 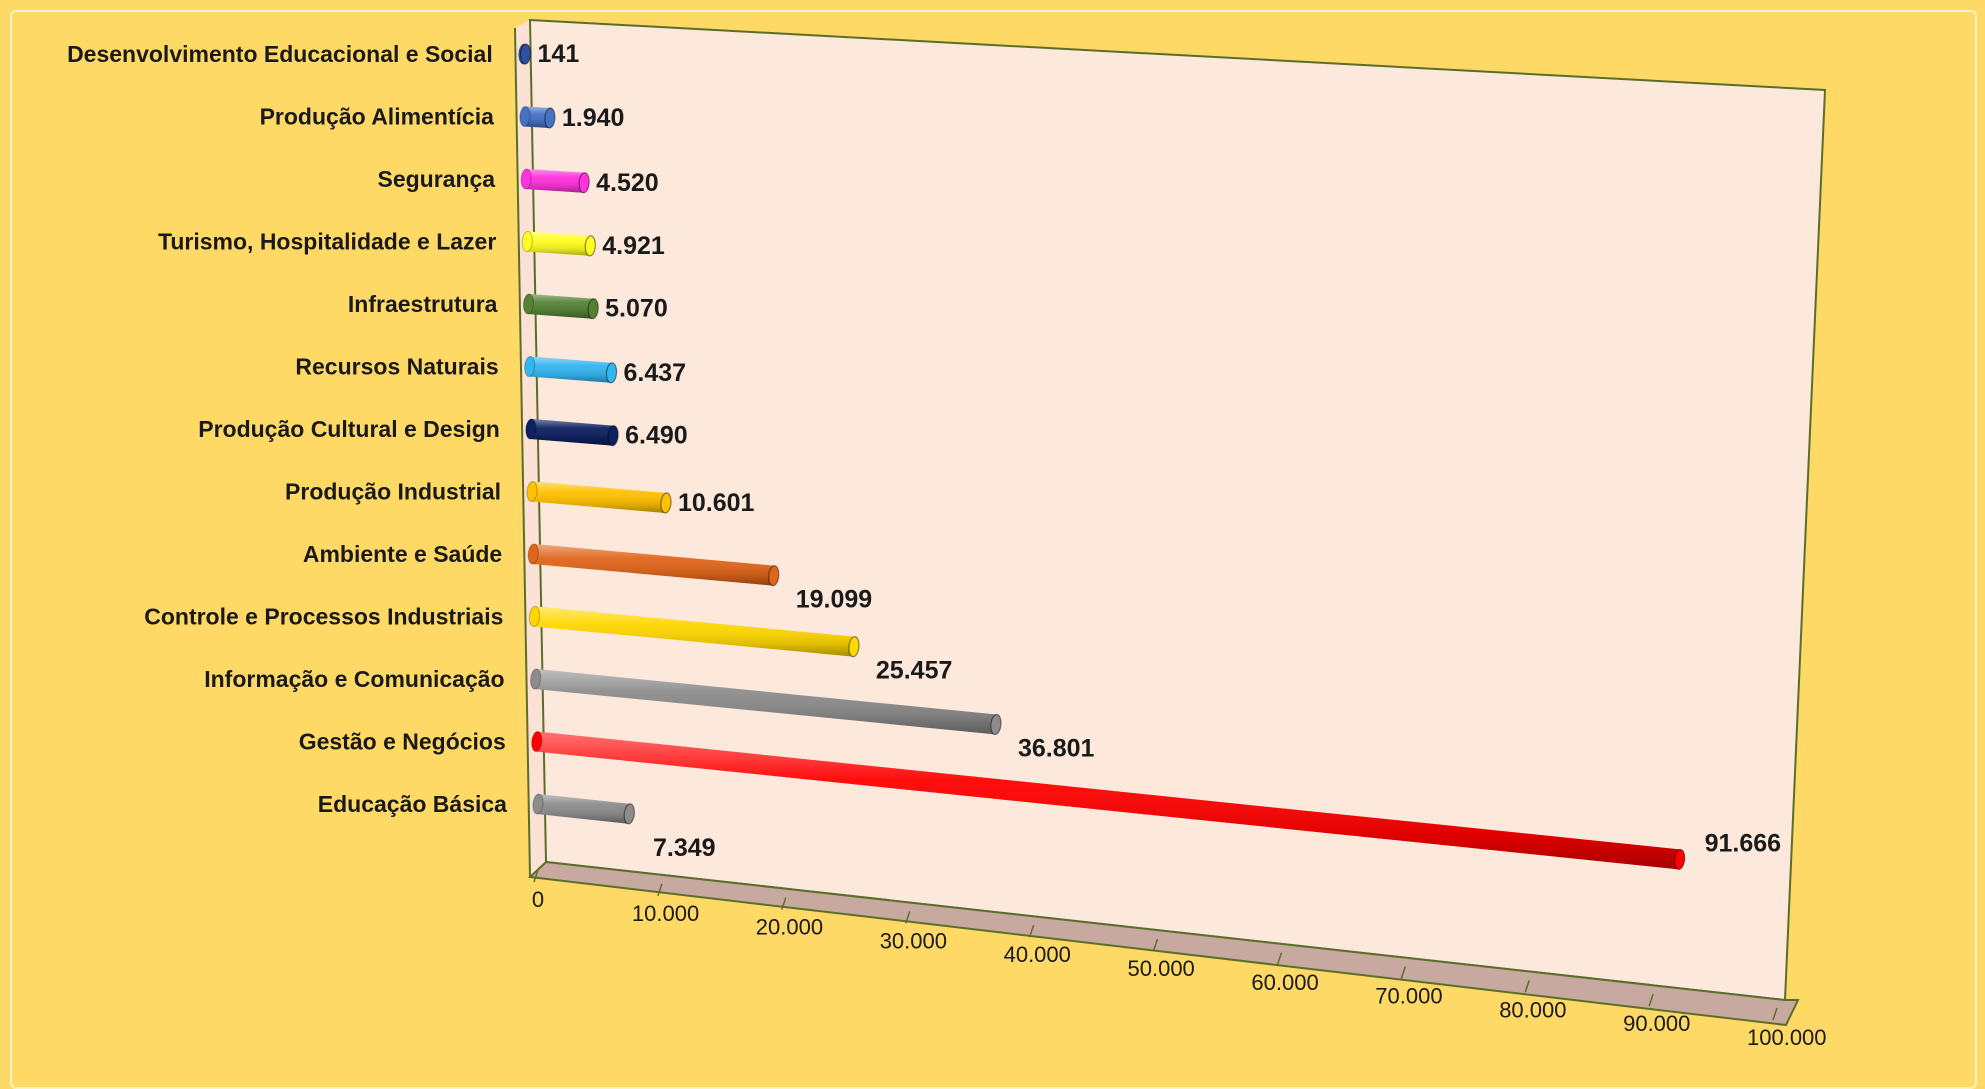 What do you see at coordinates (633, 246) in the screenshot?
I see `value-label: 4.921` at bounding box center [633, 246].